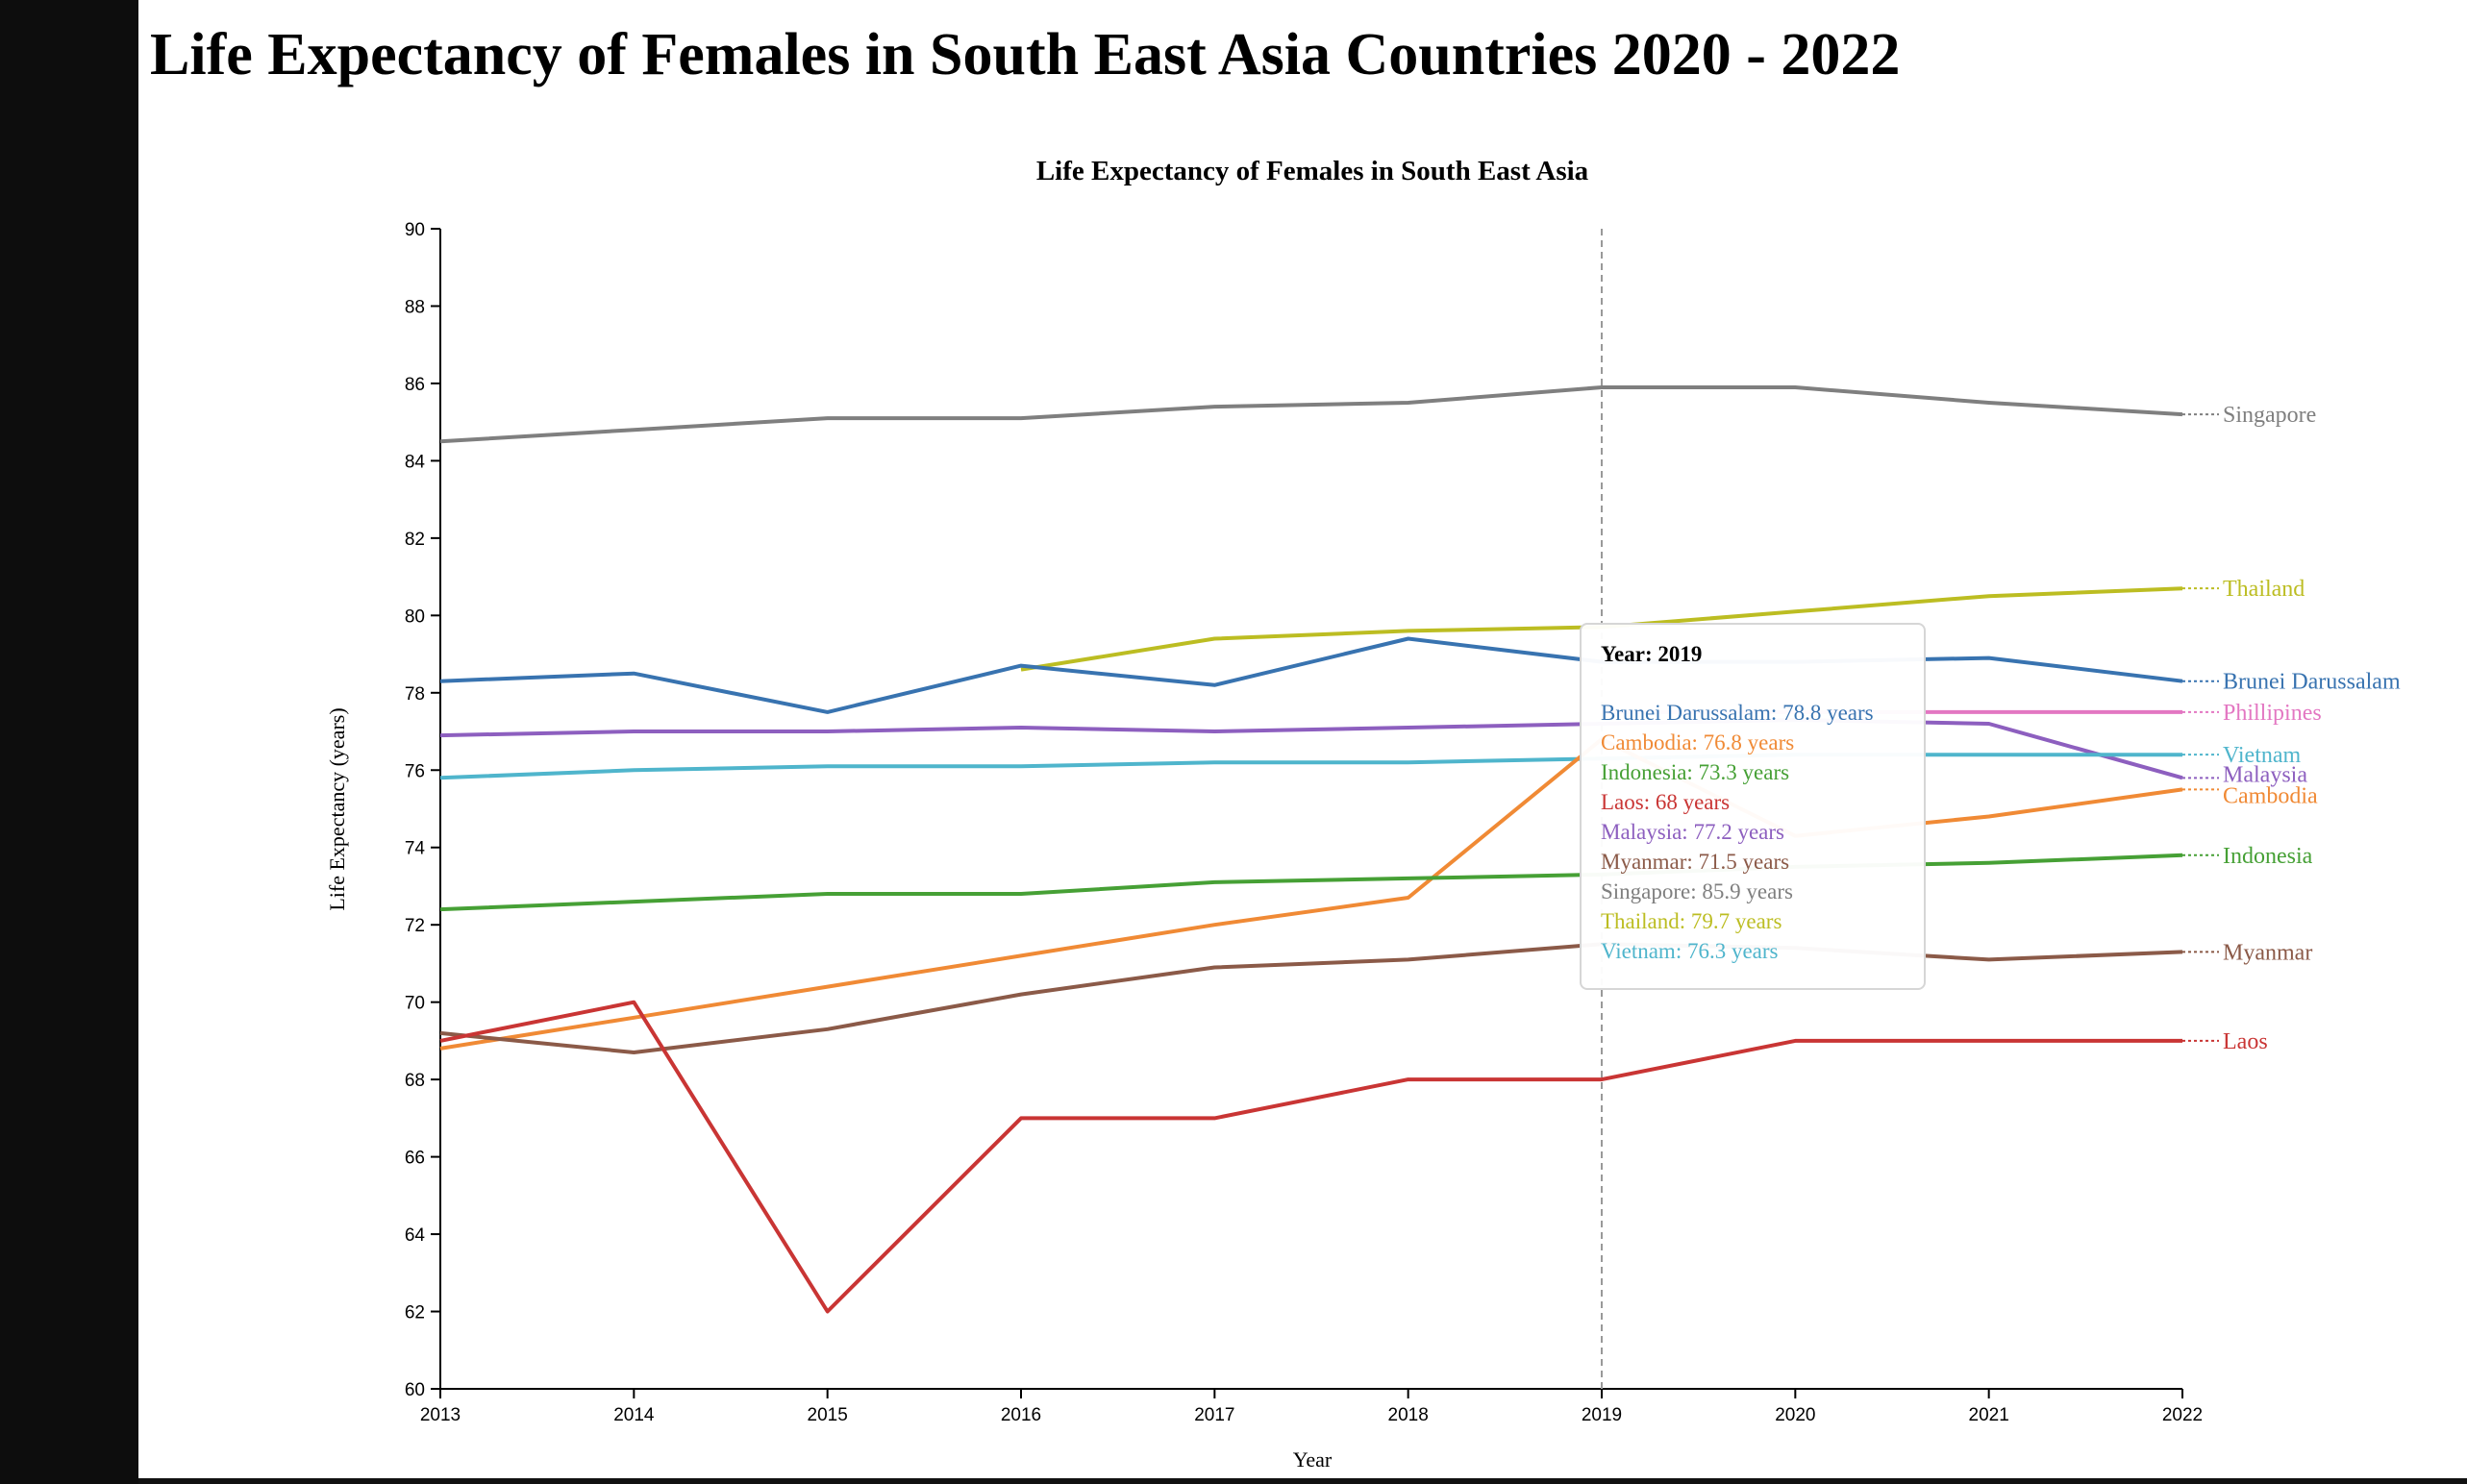  Describe the element at coordinates (1666, 802) in the screenshot. I see `tooltip-row: Laos: 68 years` at that location.